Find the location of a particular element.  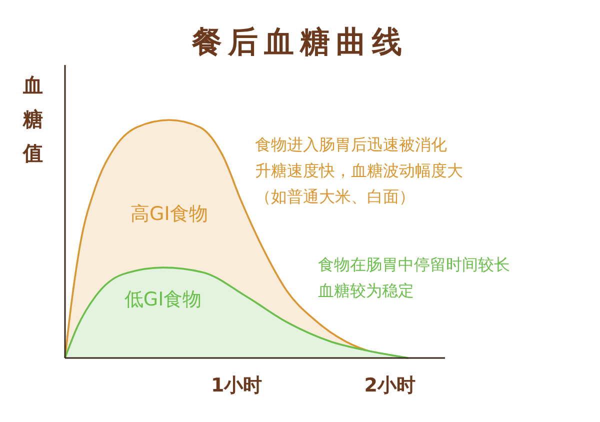

series-label: 低GI食物 is located at coordinates (163, 299).